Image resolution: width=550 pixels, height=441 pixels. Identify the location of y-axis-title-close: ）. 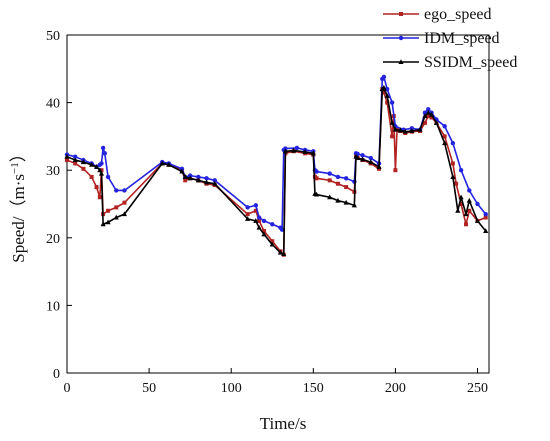
(18, 153).